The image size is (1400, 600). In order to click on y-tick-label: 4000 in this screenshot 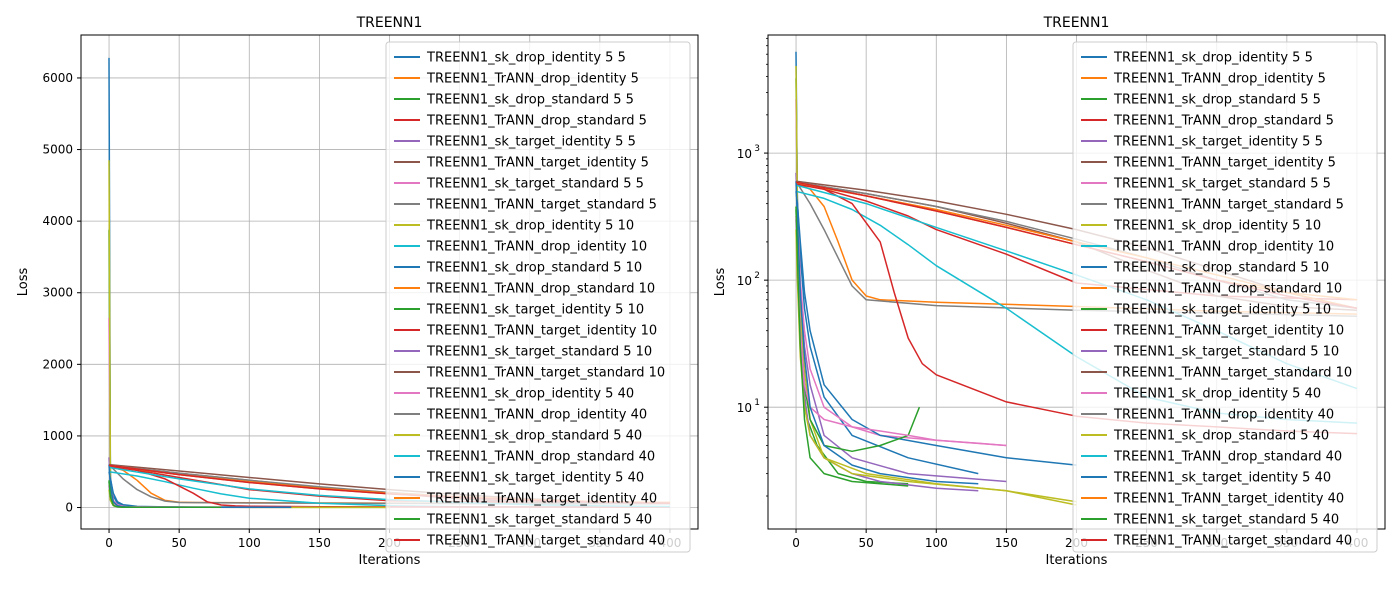, I will do `click(57, 221)`.